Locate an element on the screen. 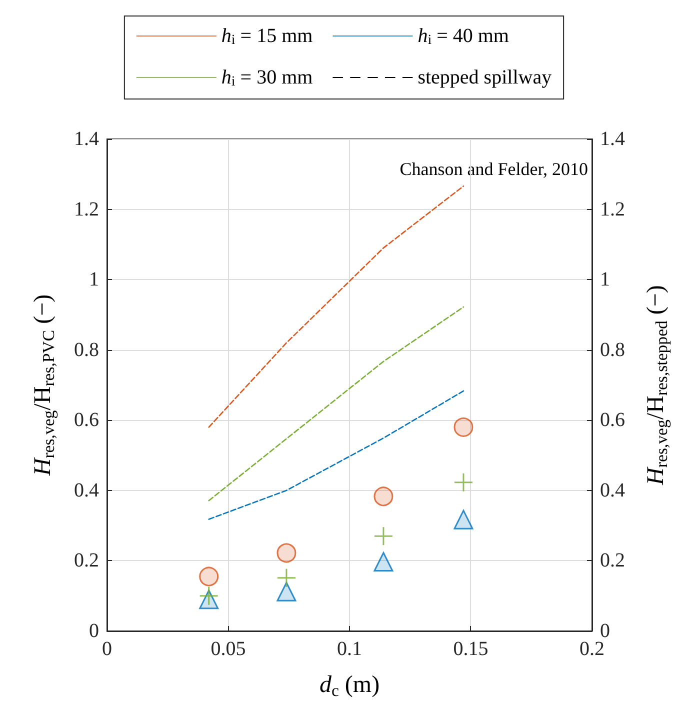  y-tick-label: 0.4 is located at coordinates (86, 490).